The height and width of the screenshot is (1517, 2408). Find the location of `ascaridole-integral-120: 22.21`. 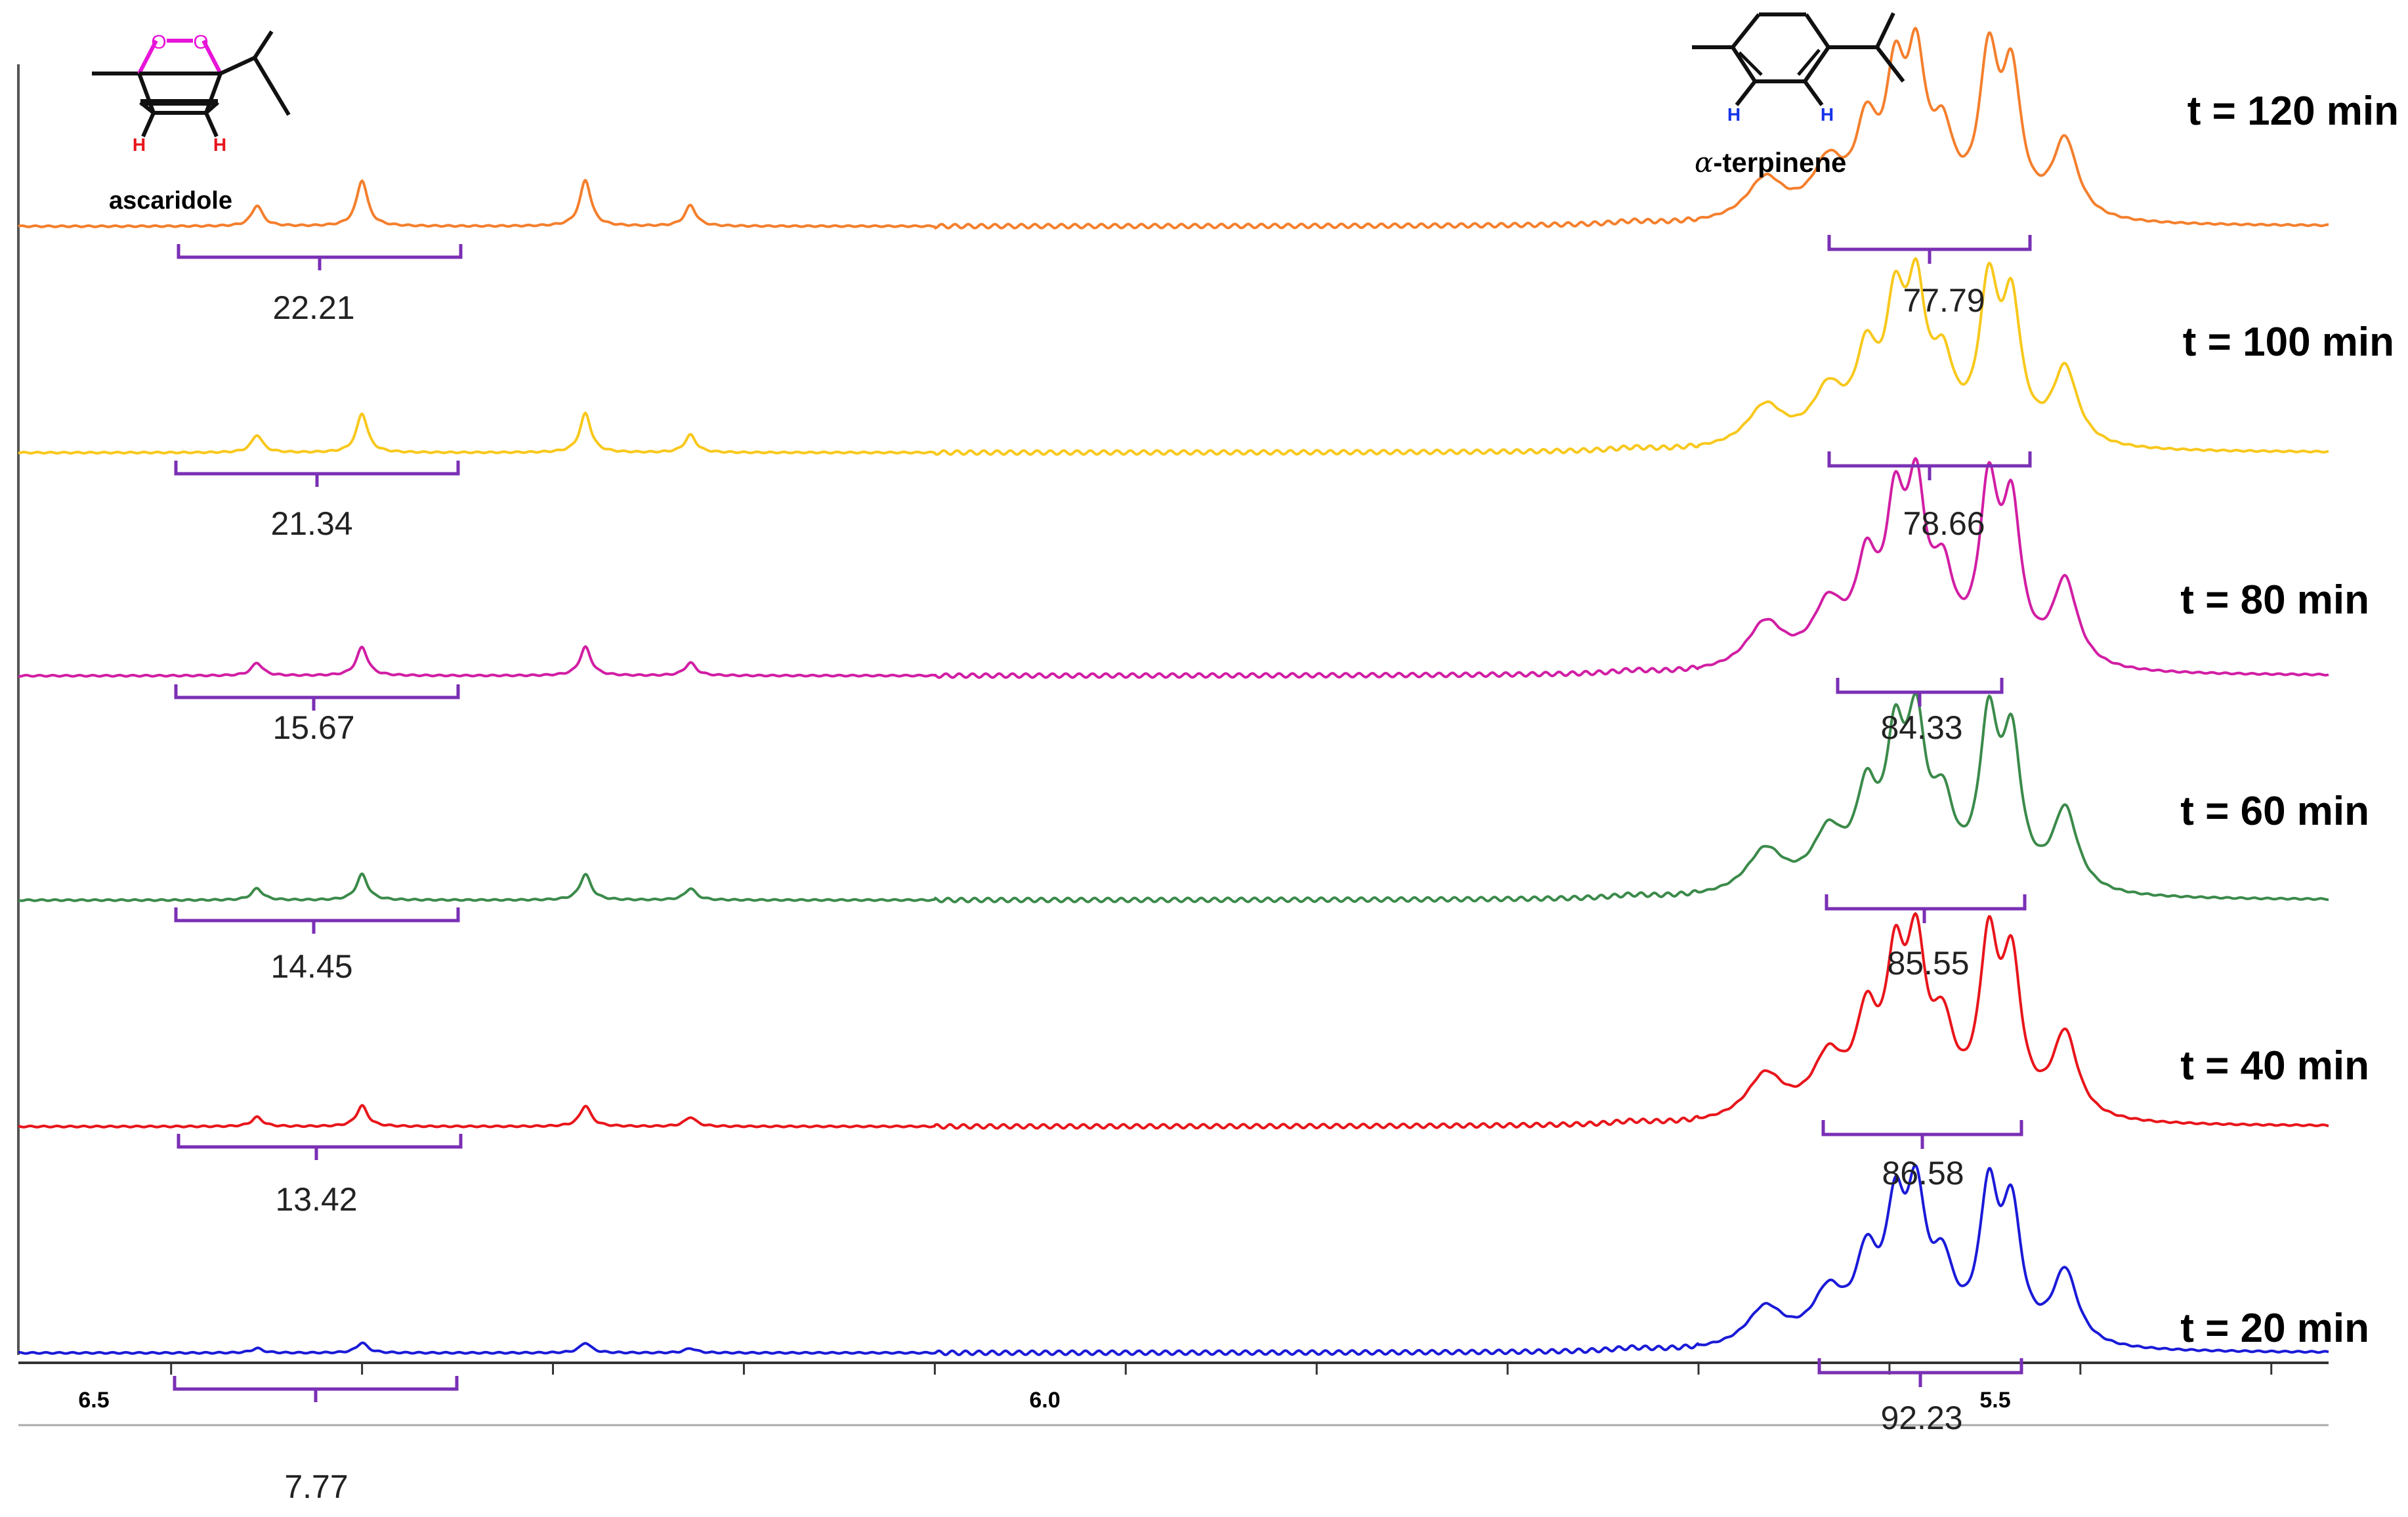

ascaridole-integral-120: 22.21 is located at coordinates (313, 307).